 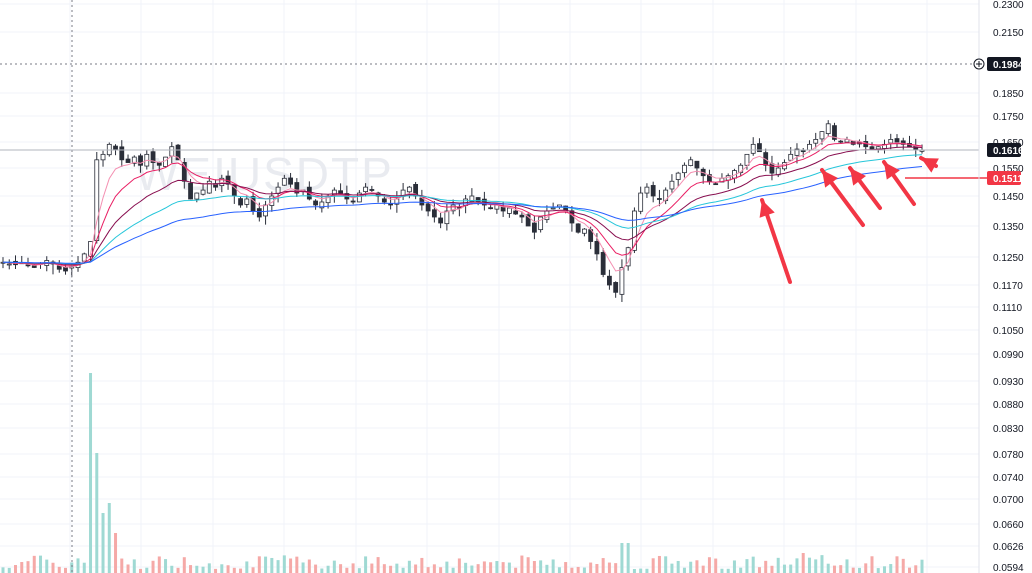 What do you see at coordinates (1005, 64) in the screenshot?
I see `crosshair-price-tag: 0.1984` at bounding box center [1005, 64].